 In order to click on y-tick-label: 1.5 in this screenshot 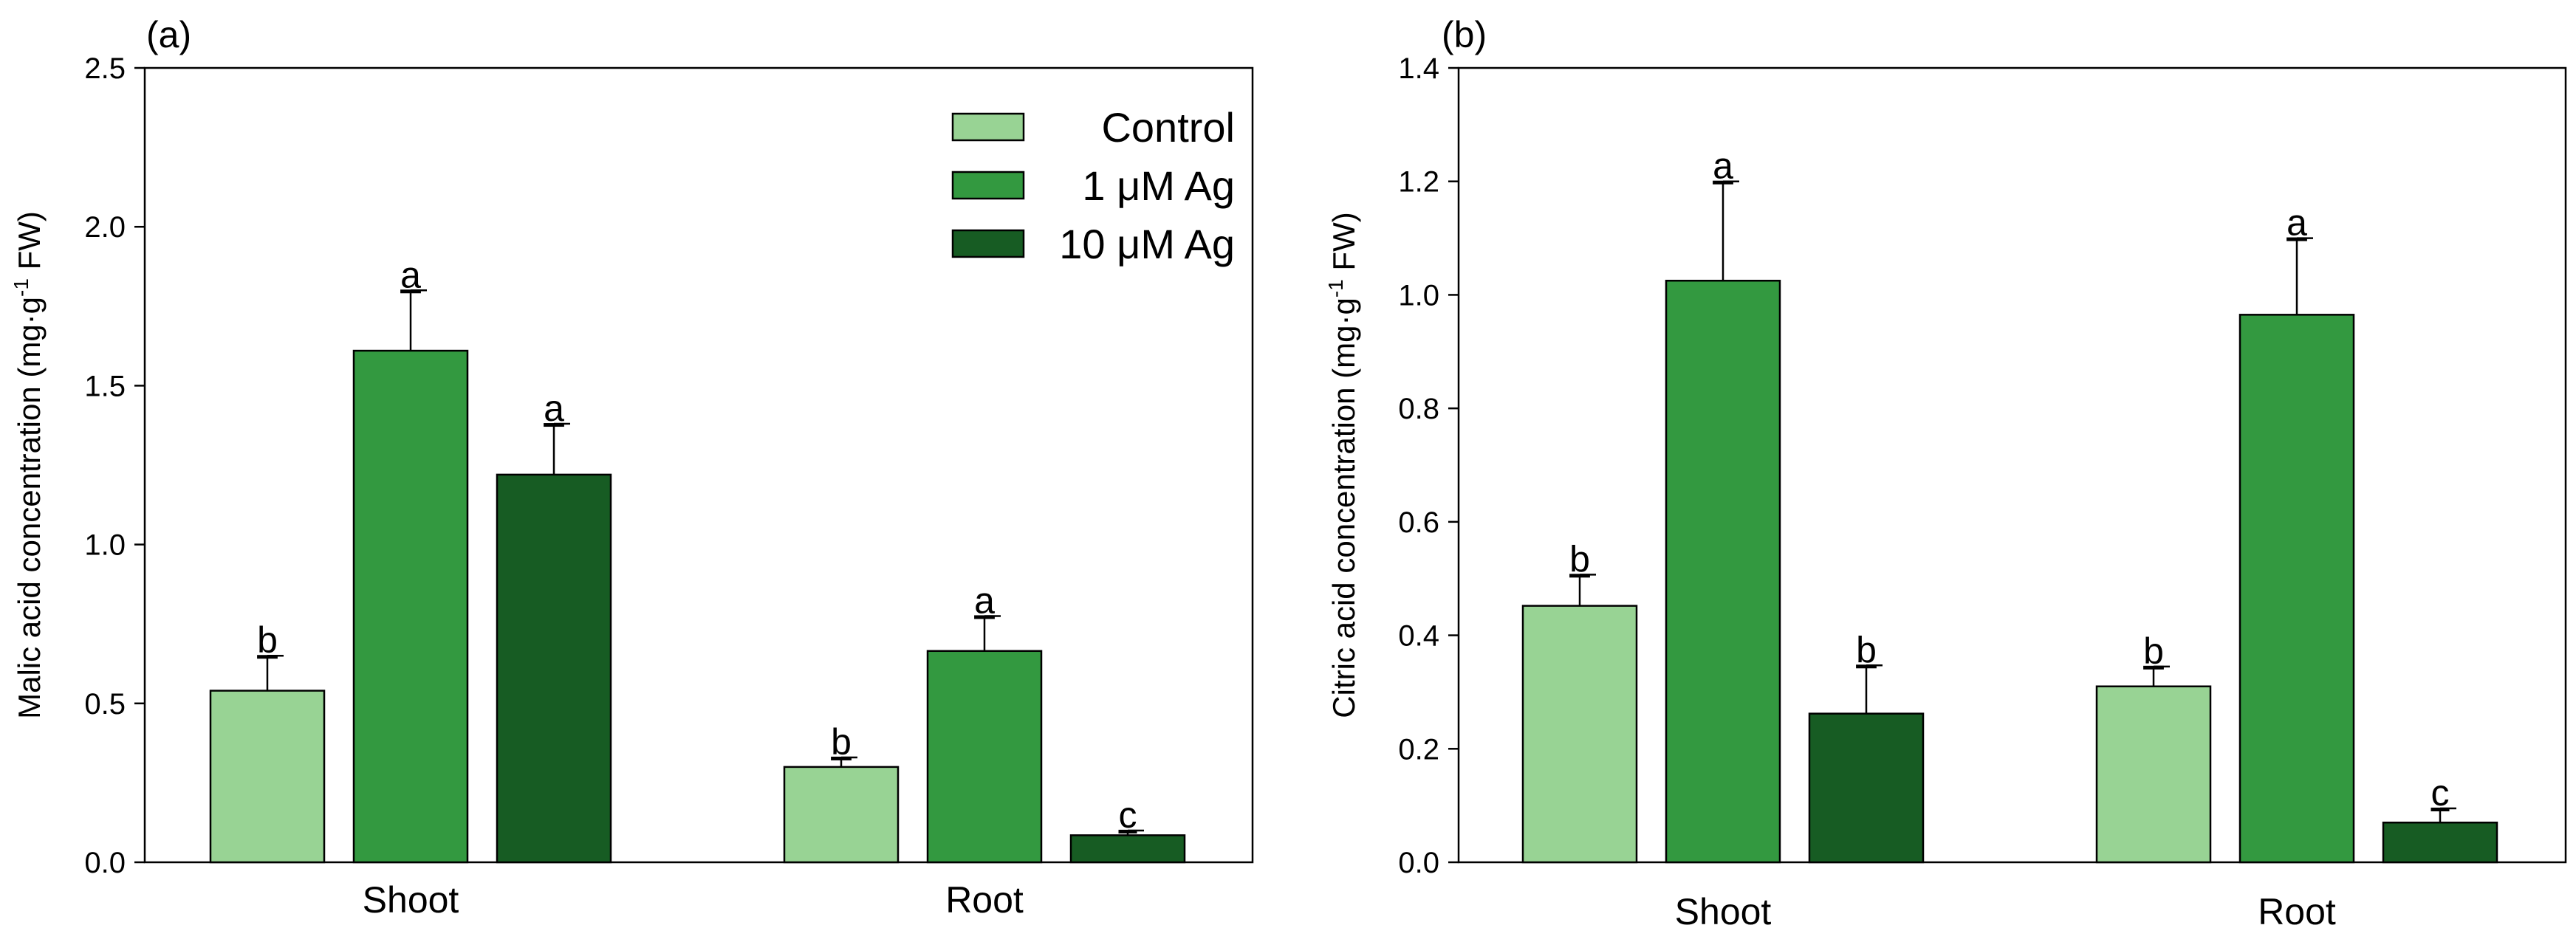, I will do `click(105, 386)`.